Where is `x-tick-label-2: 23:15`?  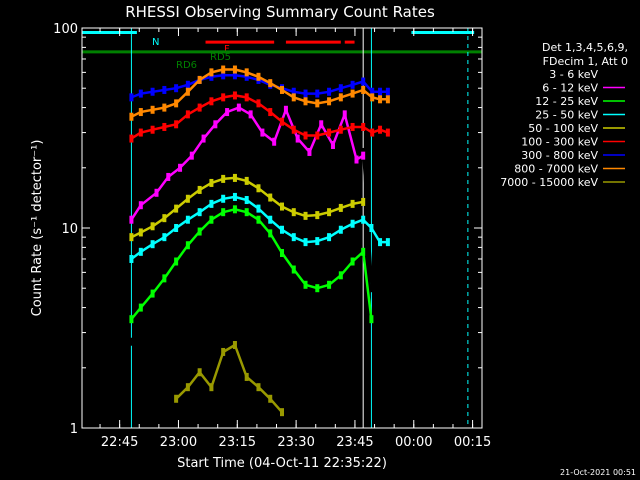
x-tick-label-2: 23:15 is located at coordinates (237, 442).